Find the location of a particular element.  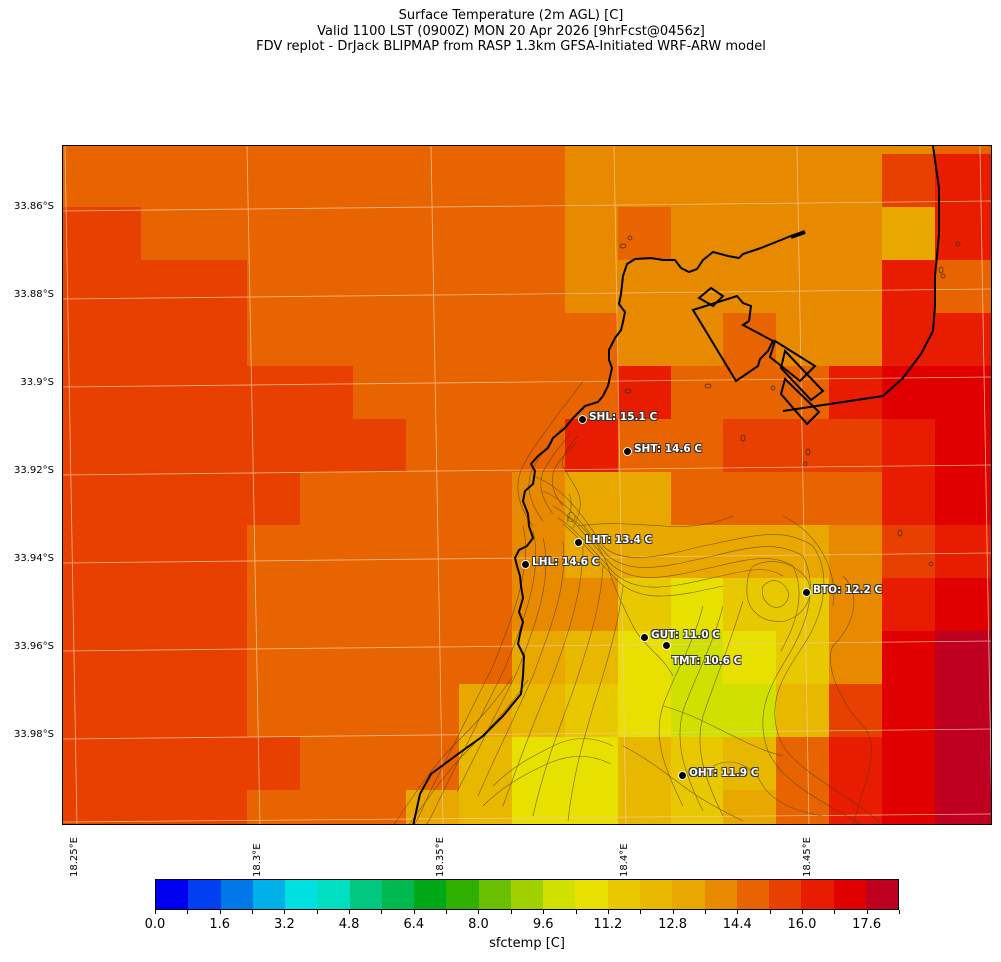

colorbar is located at coordinates (527, 894).